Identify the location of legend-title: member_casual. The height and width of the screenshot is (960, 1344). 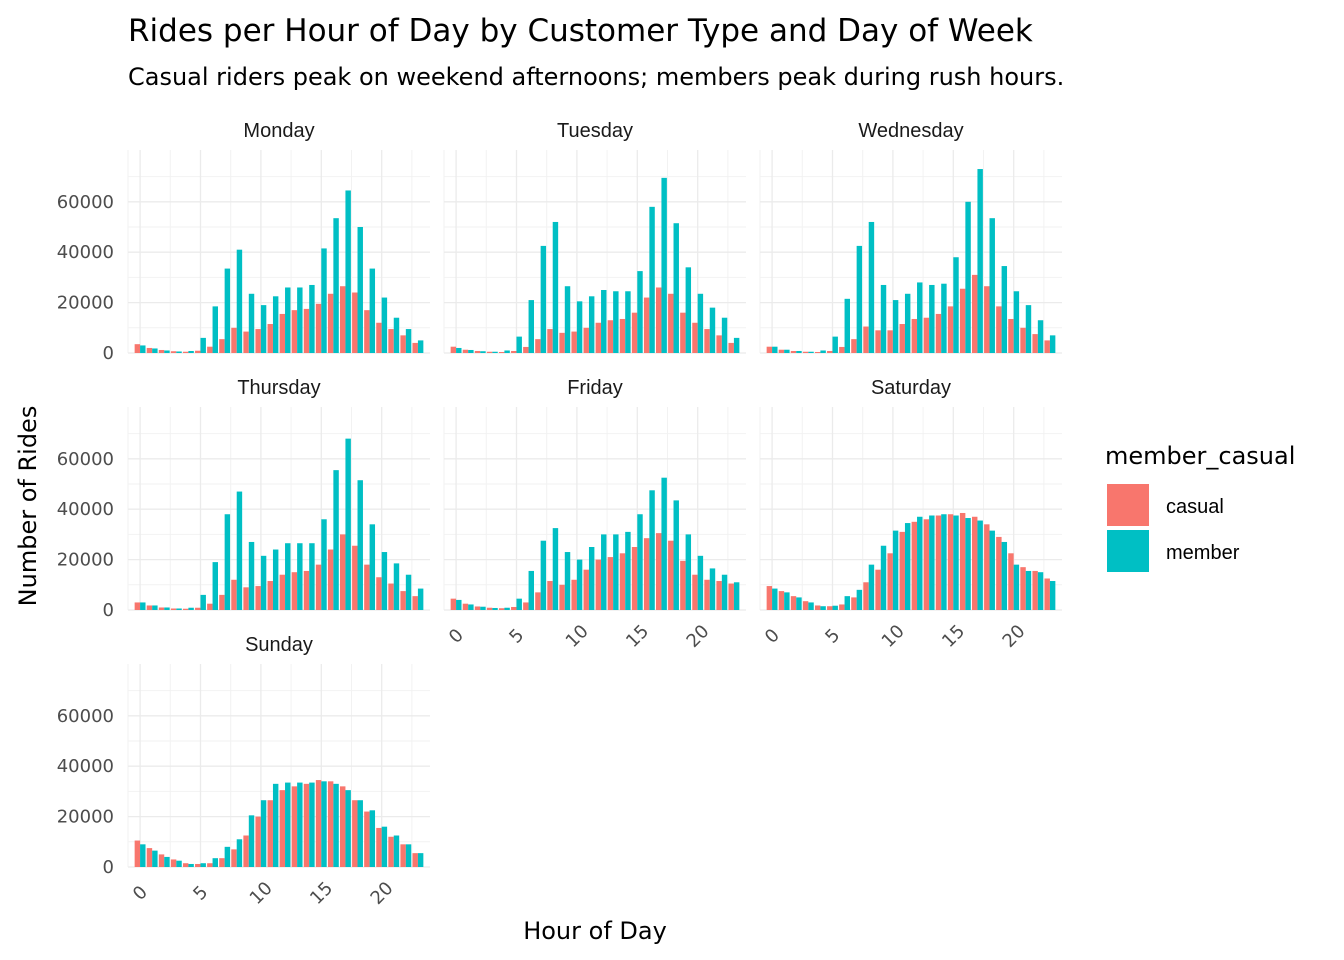
(1200, 456).